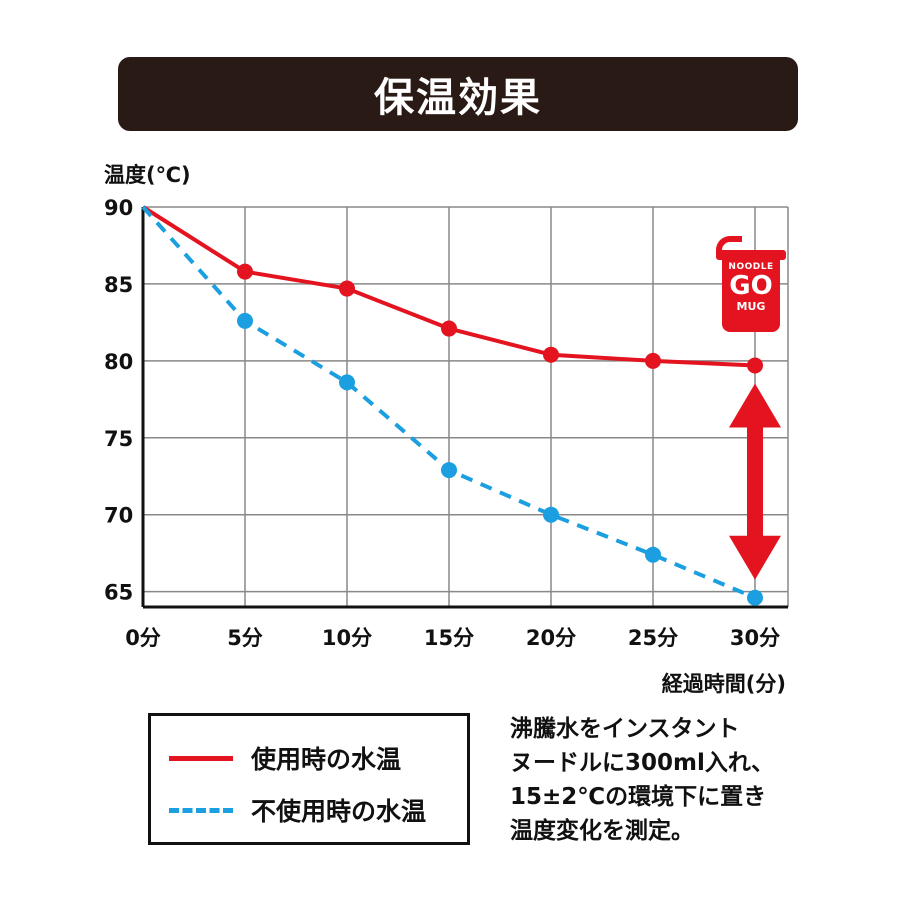 The width and height of the screenshot is (900, 900). What do you see at coordinates (551, 638) in the screenshot?
I see `x-tick-label: 20分` at bounding box center [551, 638].